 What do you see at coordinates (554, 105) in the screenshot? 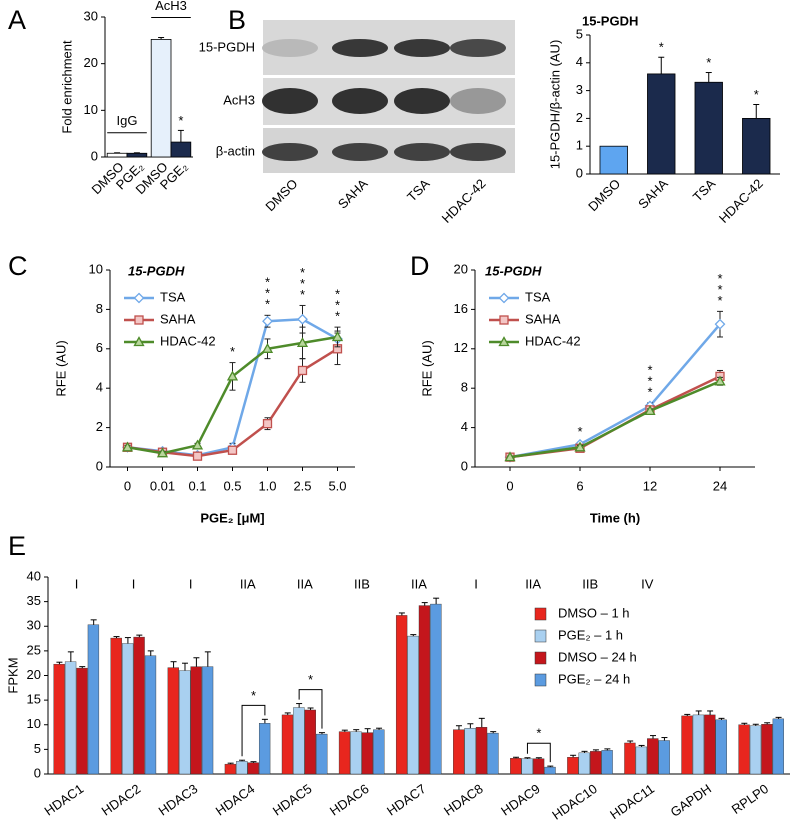
I see `y-axis-label: 15-PGDH/β-actin (AU)` at bounding box center [554, 105].